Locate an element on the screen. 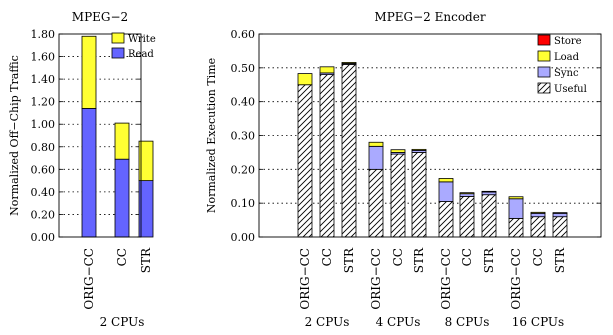  legend-label: Sync is located at coordinates (566, 73).